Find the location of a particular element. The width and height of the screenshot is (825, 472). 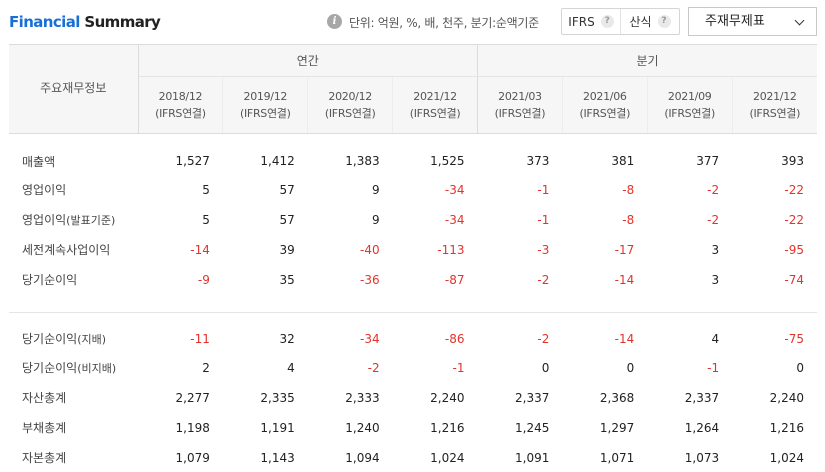

table-row: 당기순이익(비지배) 2 4 -2 -1 0 0 -1 0 is located at coordinates (413, 368).